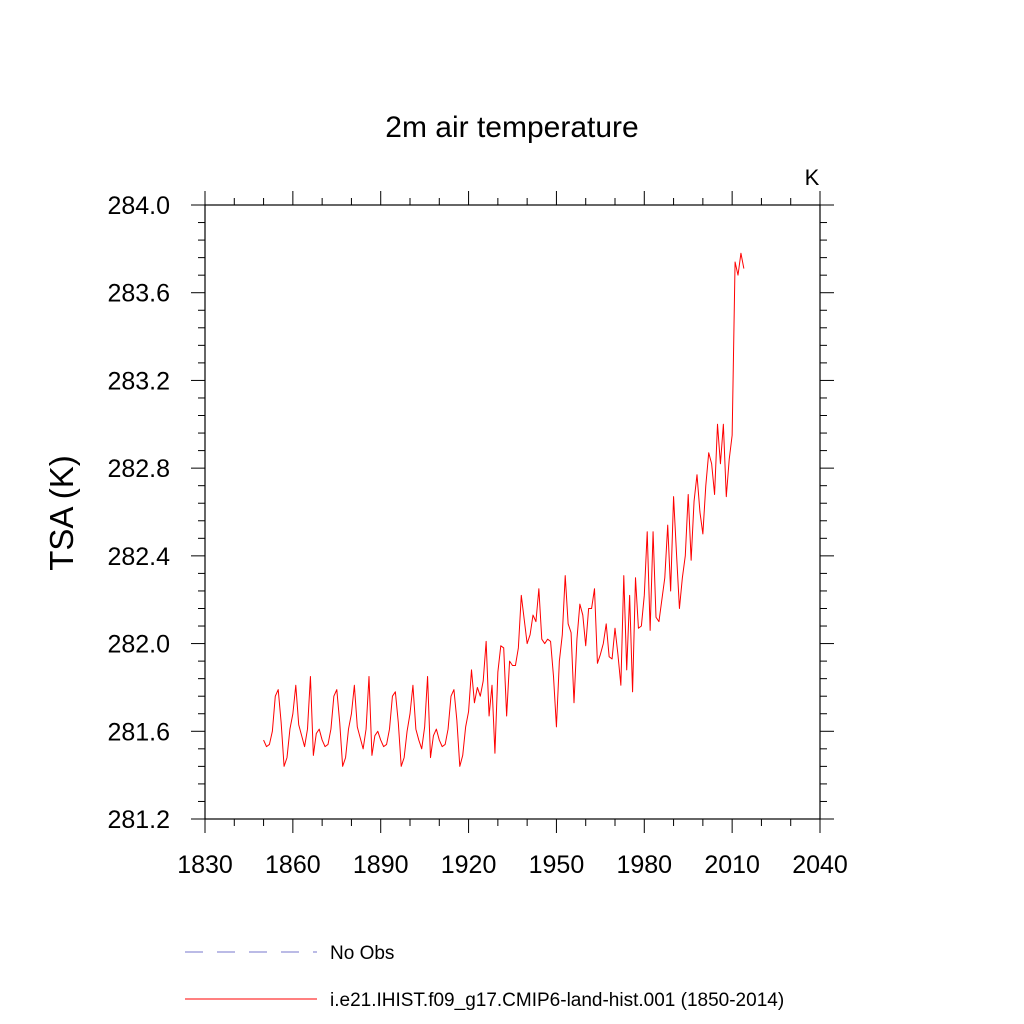 This screenshot has height=1024, width=1024. Describe the element at coordinates (138, 557) in the screenshot. I see `y-tick-label: 282.4` at that location.